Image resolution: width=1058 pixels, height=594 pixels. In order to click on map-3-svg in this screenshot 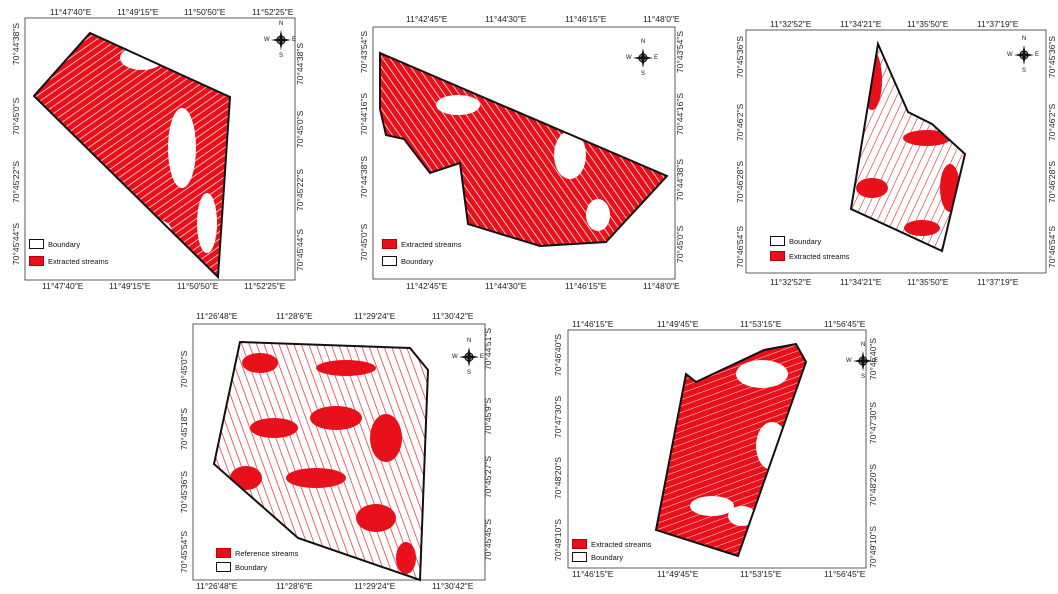, I will do `click(896, 151)`.